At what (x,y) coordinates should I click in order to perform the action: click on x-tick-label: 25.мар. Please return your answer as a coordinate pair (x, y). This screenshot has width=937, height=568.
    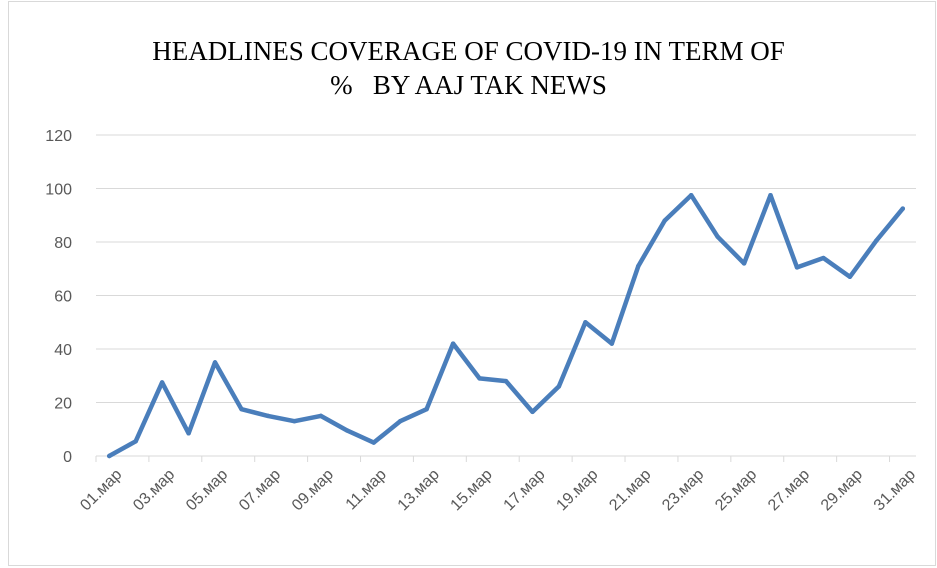
    Looking at the image, I should click on (736, 490).